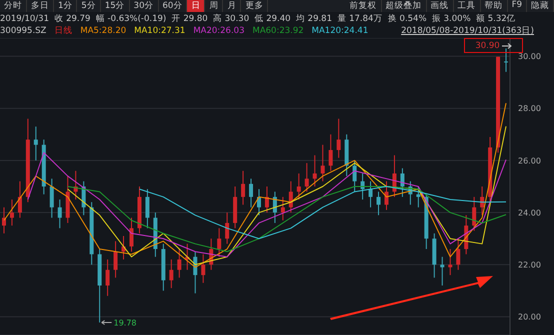  What do you see at coordinates (278, 31) in the screenshot?
I see `text: MA60:23.92` at bounding box center [278, 31].